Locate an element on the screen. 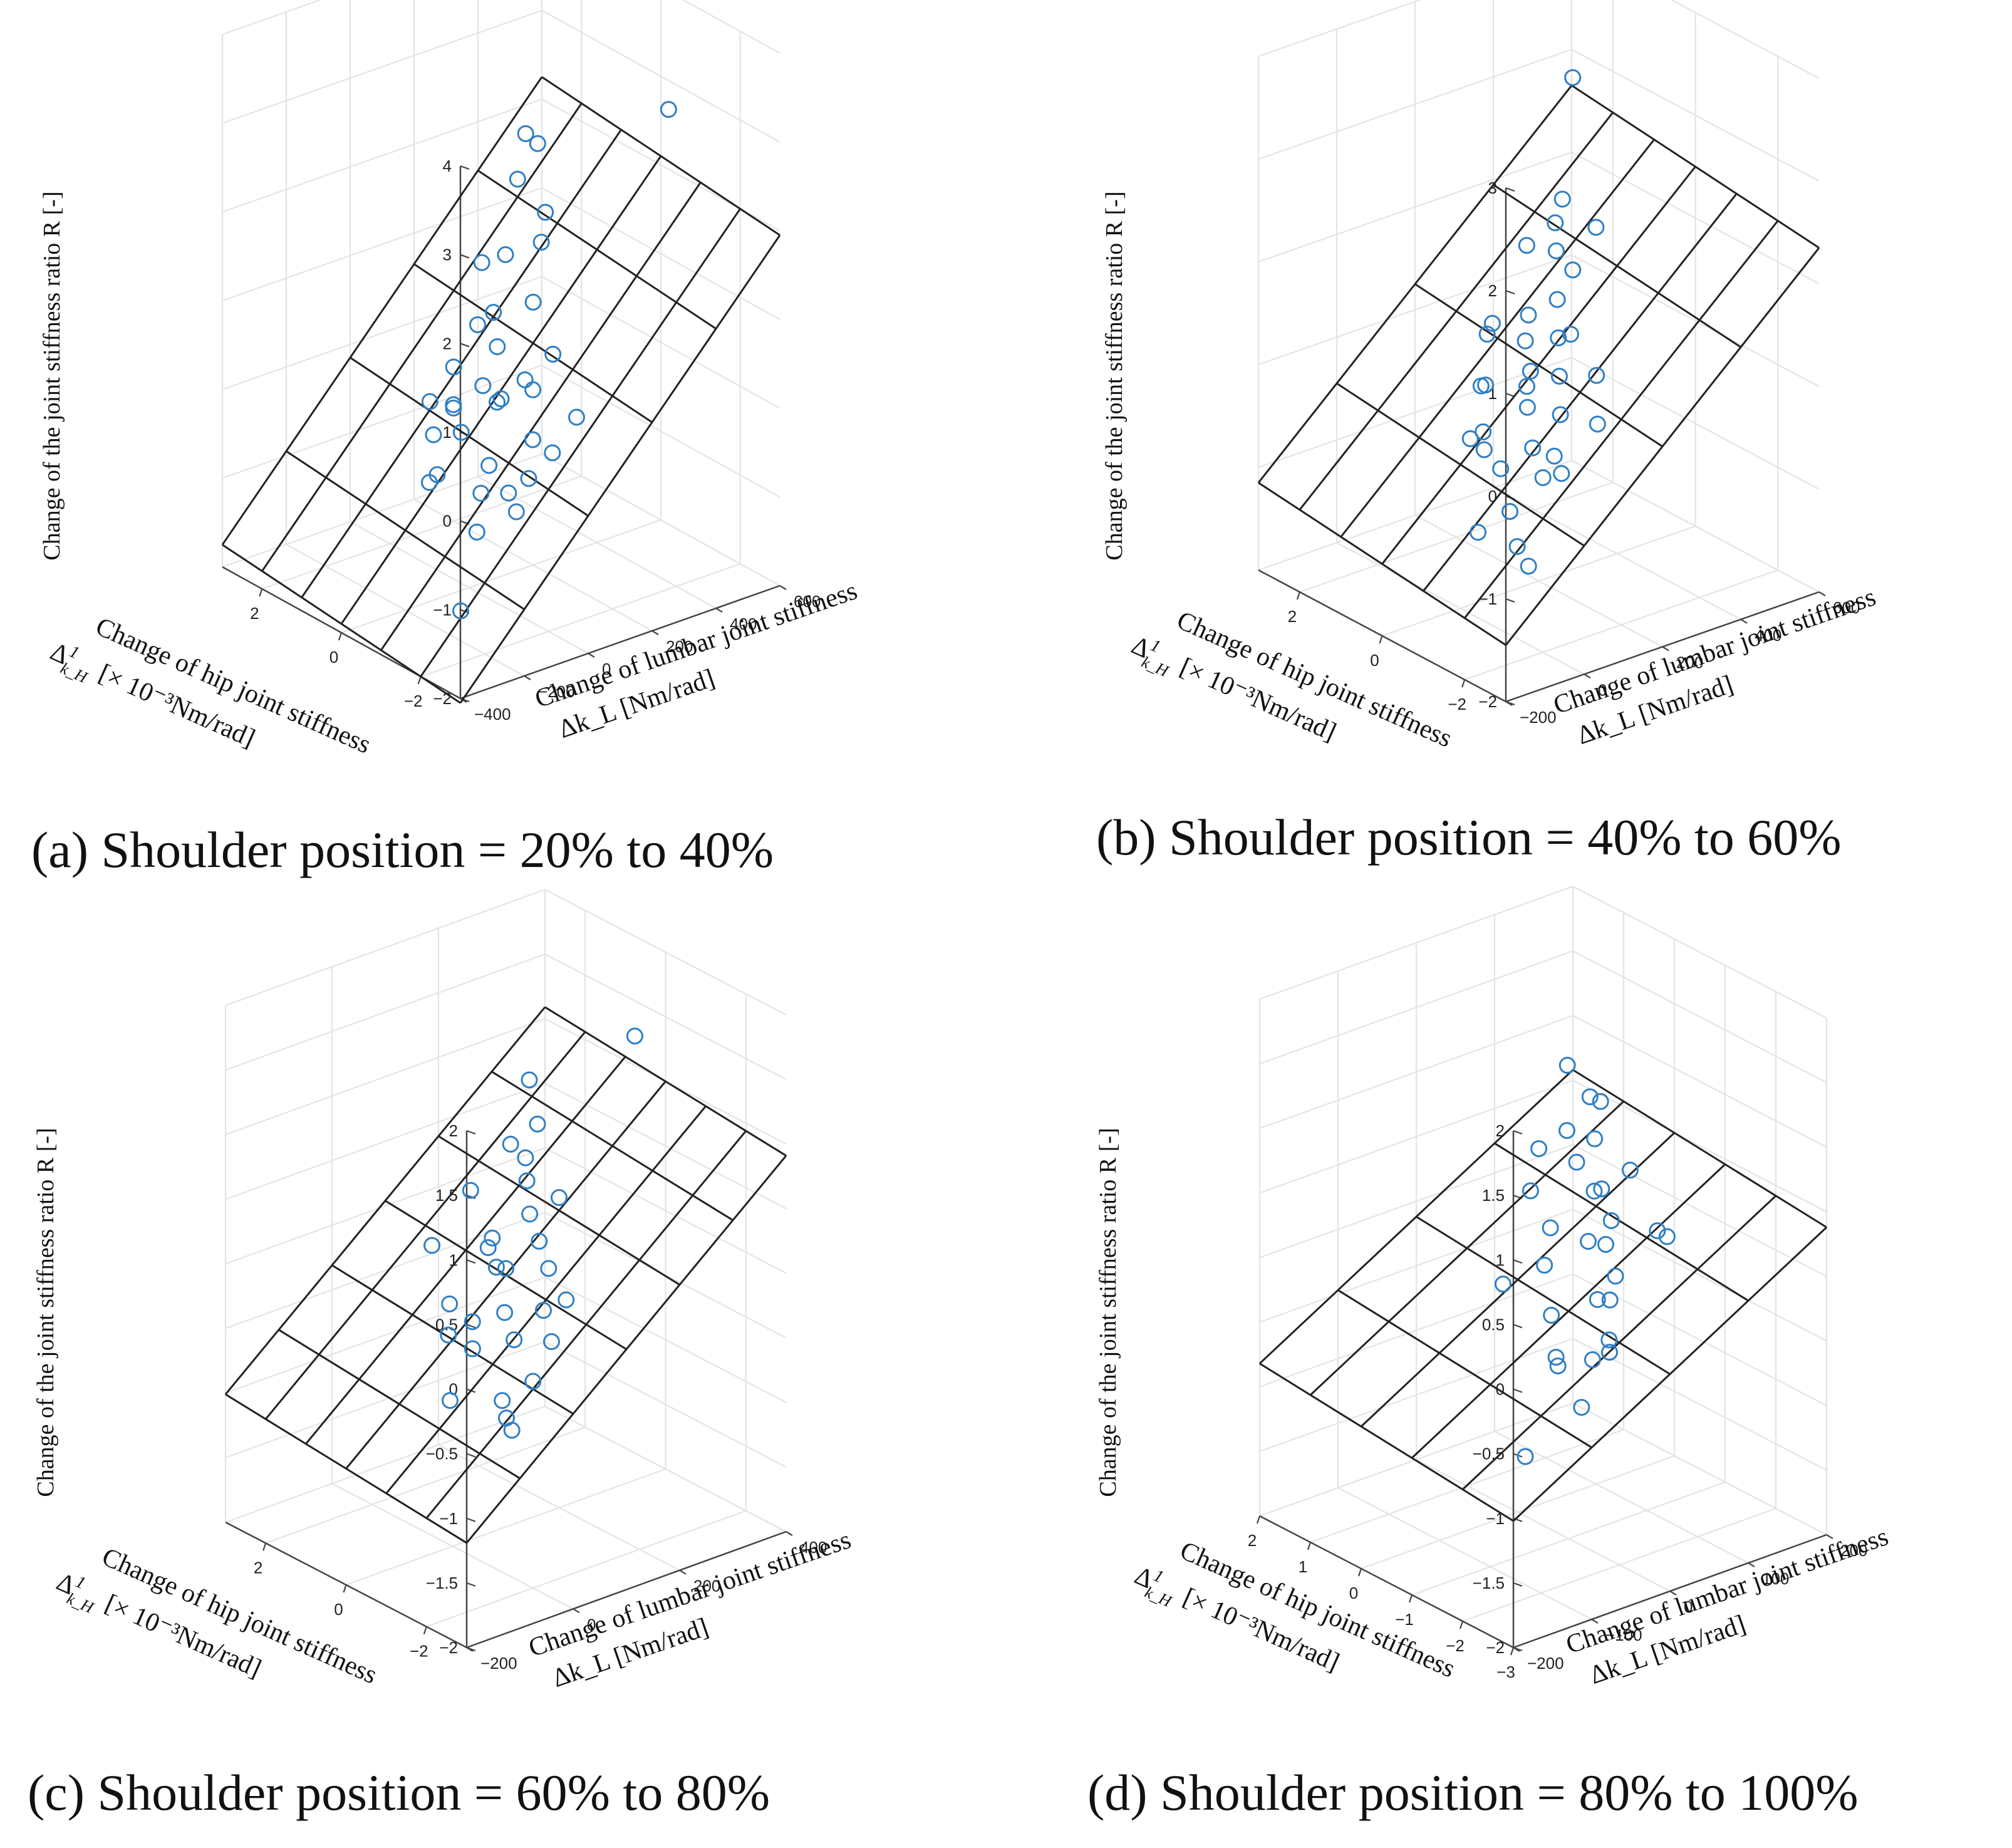 The width and height of the screenshot is (2012, 1848). z-tick-label: 4 is located at coordinates (447, 166).